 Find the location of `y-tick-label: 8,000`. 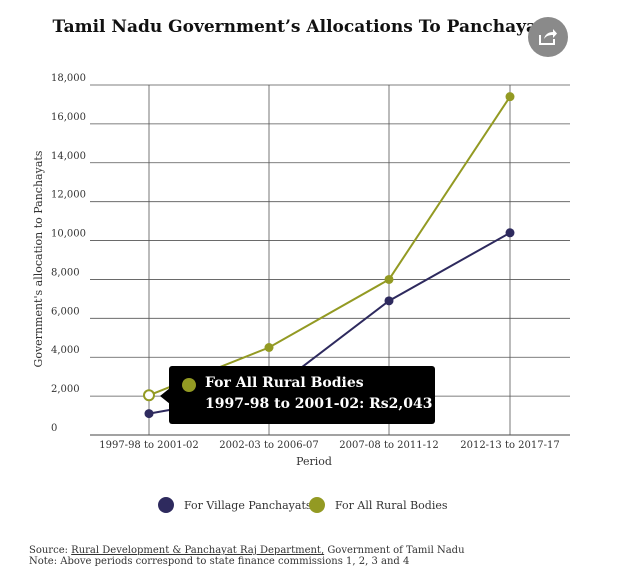

y-tick-label: 8,000 is located at coordinates (65, 272).